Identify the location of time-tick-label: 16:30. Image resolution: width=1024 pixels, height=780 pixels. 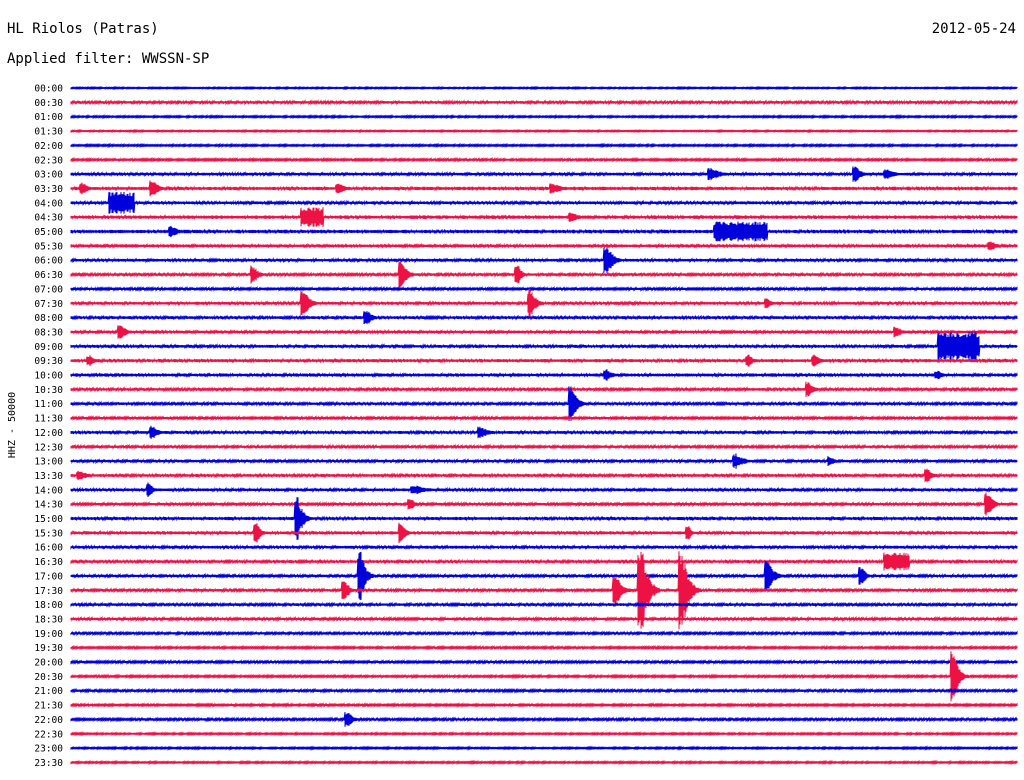
(48, 562).